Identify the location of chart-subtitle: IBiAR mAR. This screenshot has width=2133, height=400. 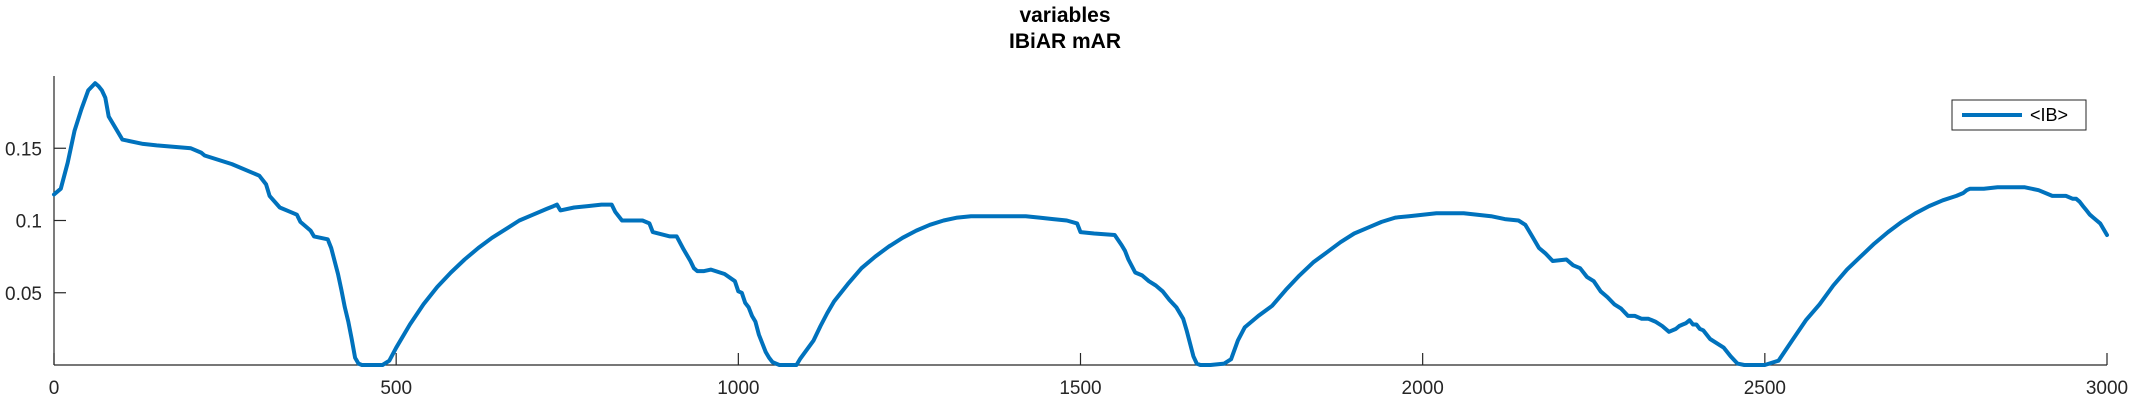
(1065, 41).